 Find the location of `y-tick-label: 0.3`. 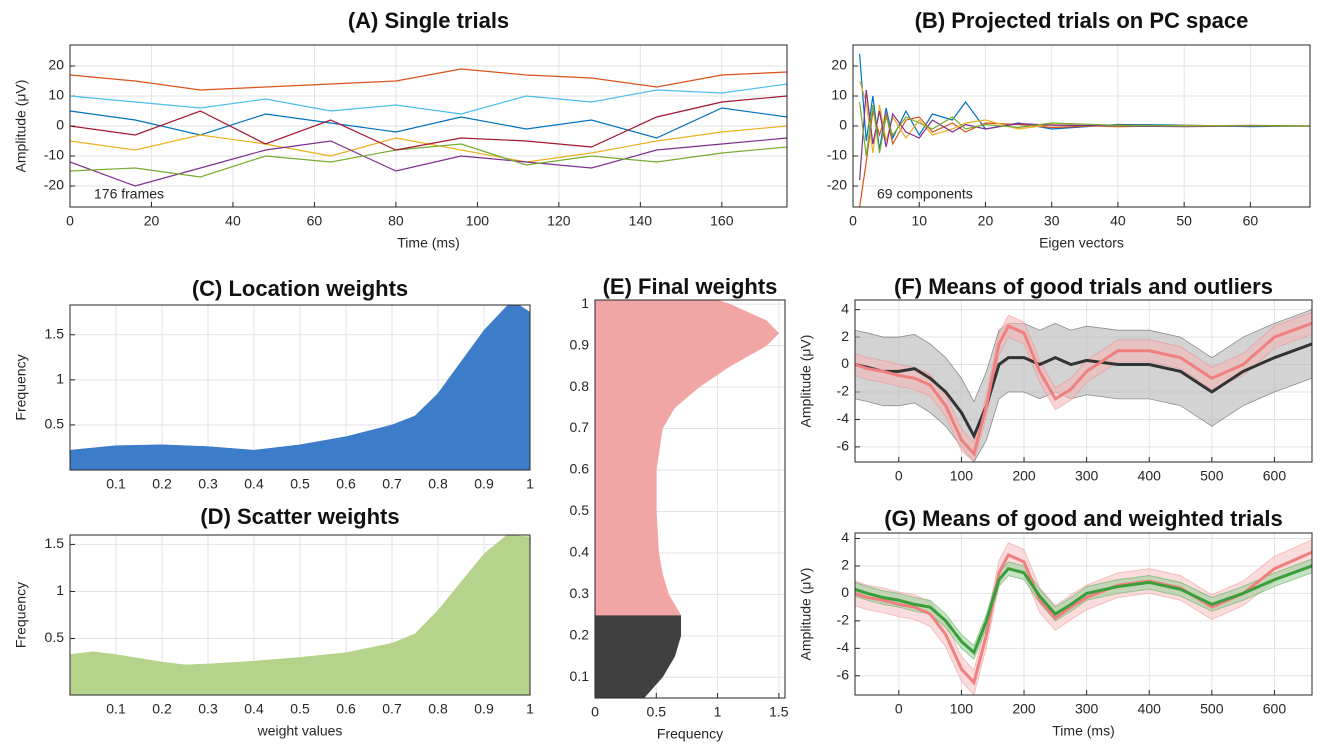

y-tick-label: 0.3 is located at coordinates (580, 593).